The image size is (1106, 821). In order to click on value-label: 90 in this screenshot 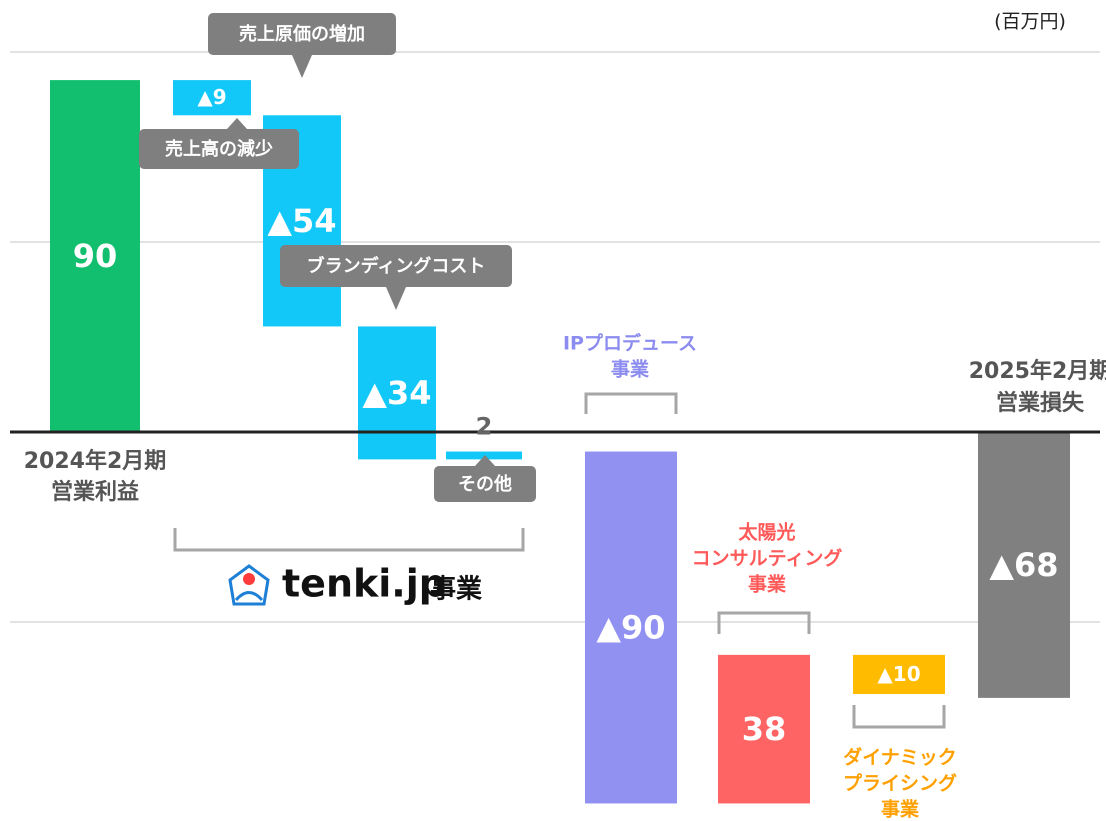, I will do `click(95, 256)`.